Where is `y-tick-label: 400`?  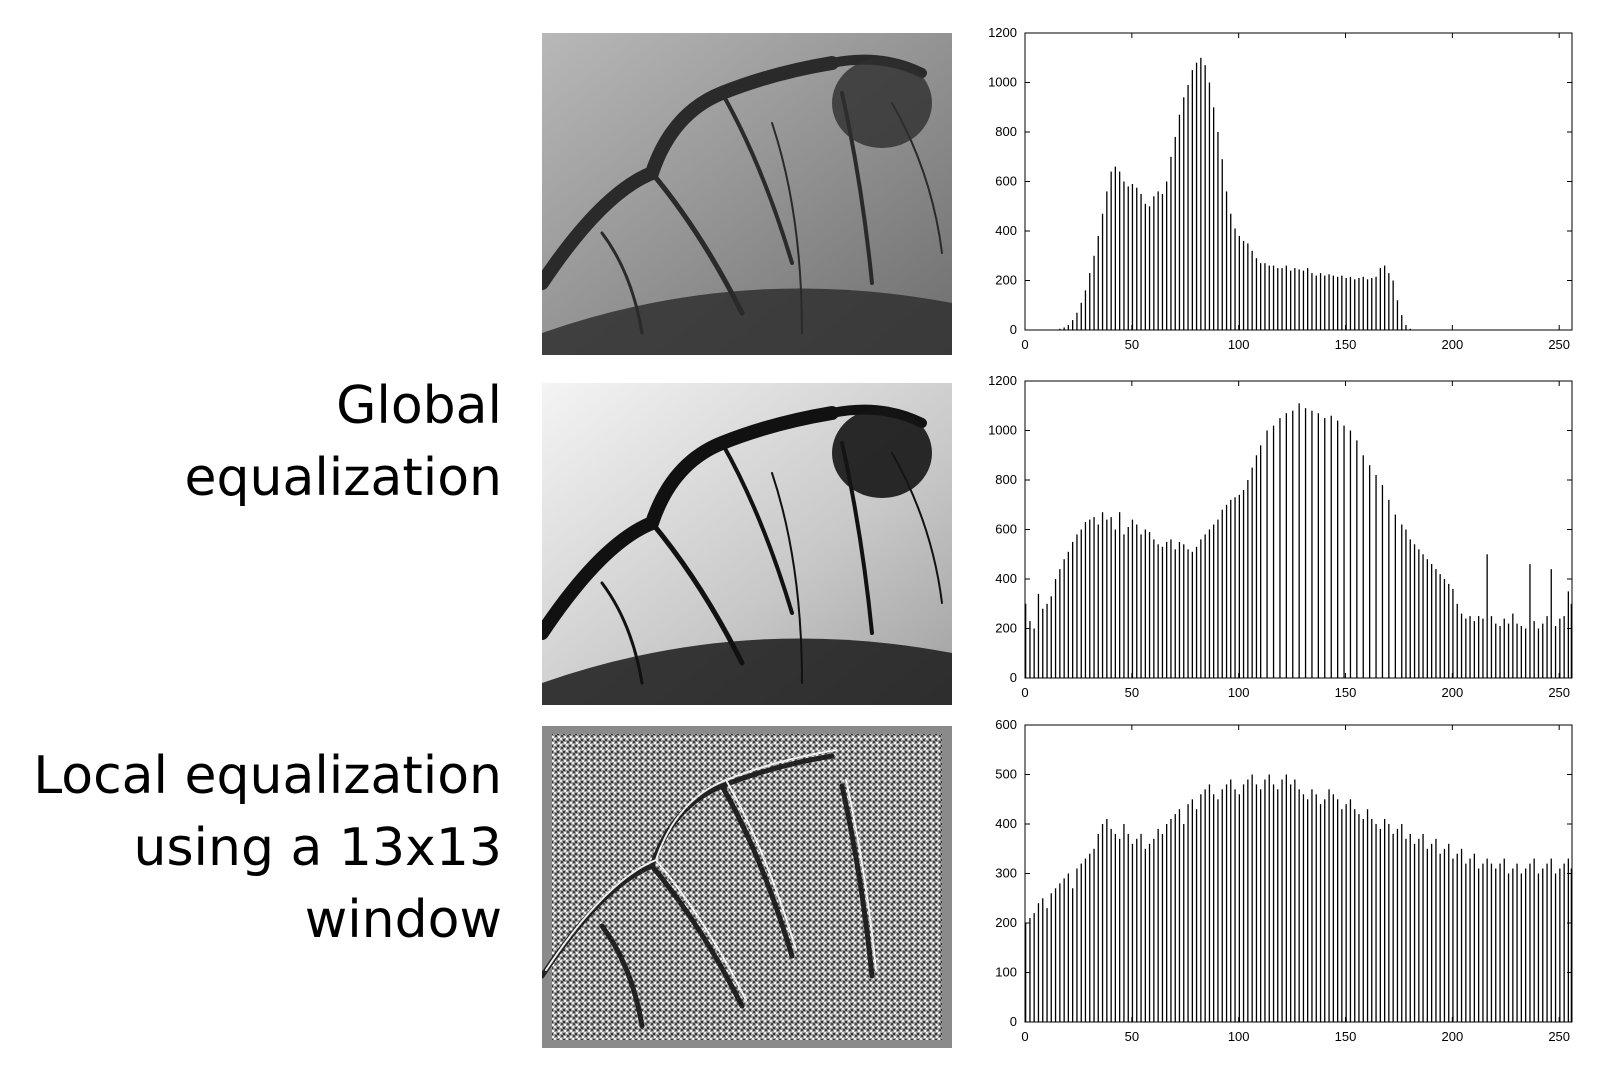
y-tick-label: 400 is located at coordinates (1006, 823).